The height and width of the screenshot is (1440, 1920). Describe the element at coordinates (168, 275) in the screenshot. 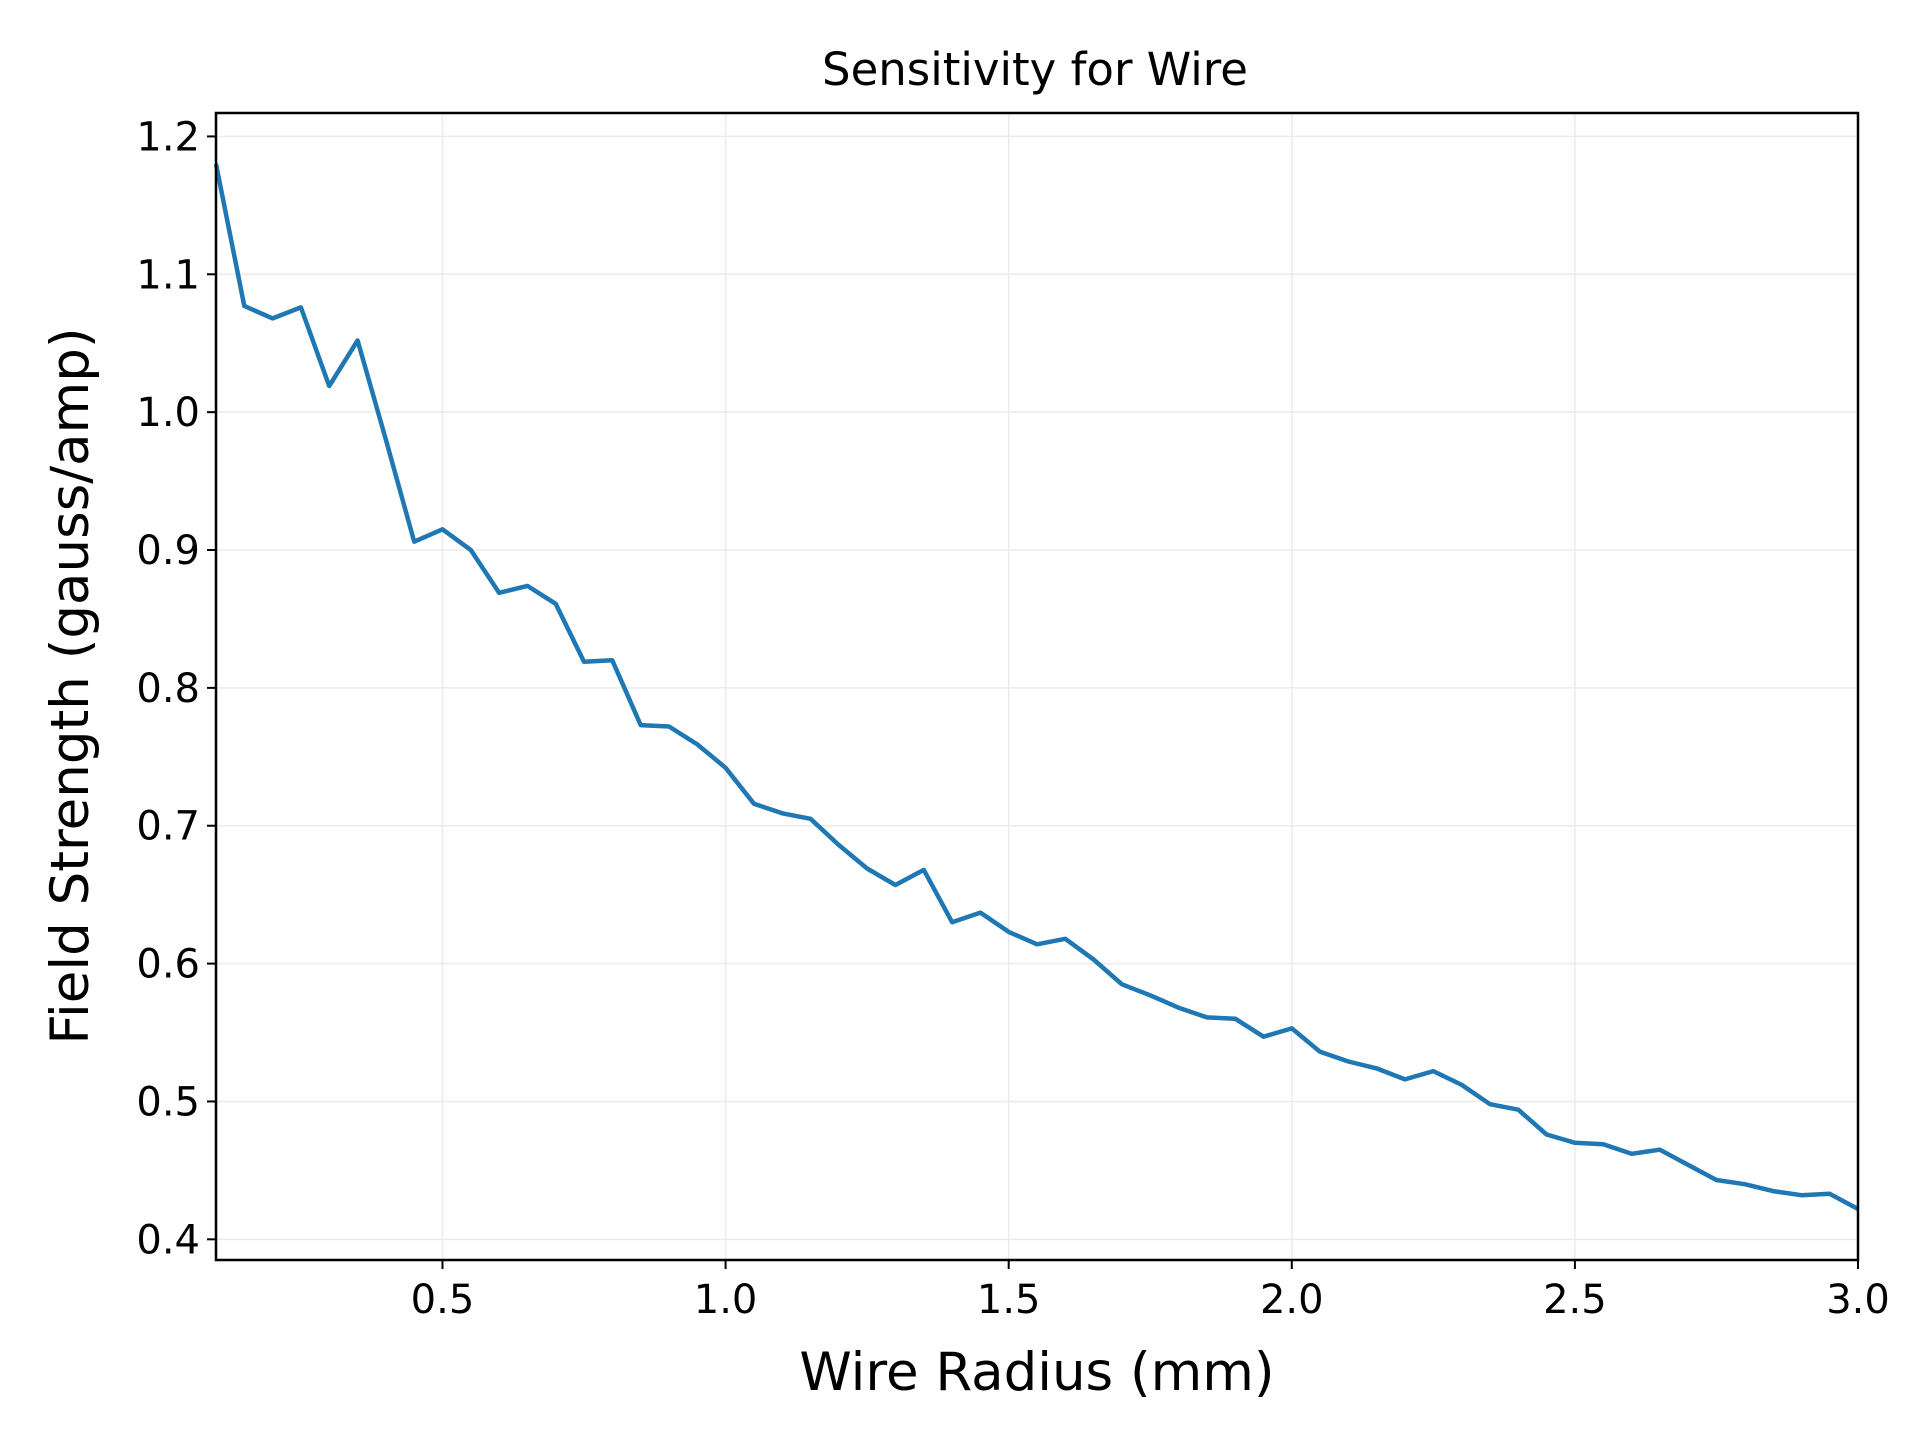

I see `y-tick-label: 1.1` at that location.